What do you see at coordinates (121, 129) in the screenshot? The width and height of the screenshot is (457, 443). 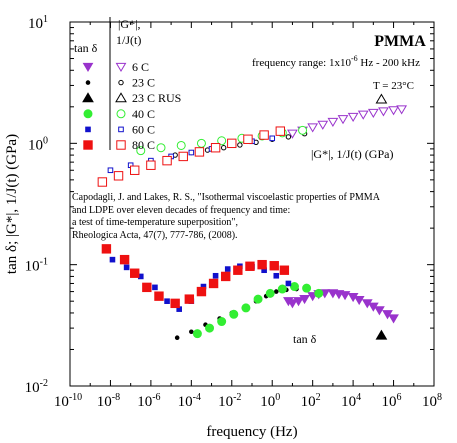 I see `legend-symbol-g-60C` at bounding box center [121, 129].